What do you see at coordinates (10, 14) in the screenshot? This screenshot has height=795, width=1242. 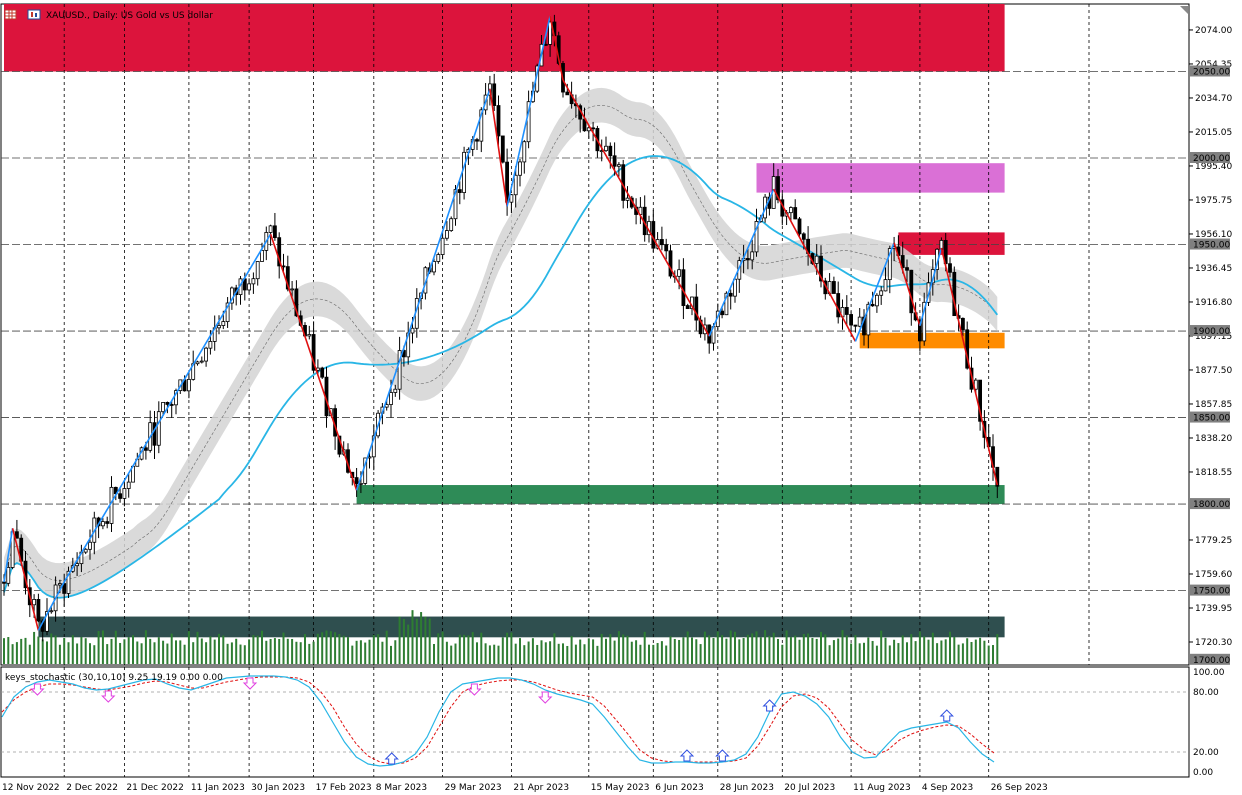 I see `grid-icon` at bounding box center [10, 14].